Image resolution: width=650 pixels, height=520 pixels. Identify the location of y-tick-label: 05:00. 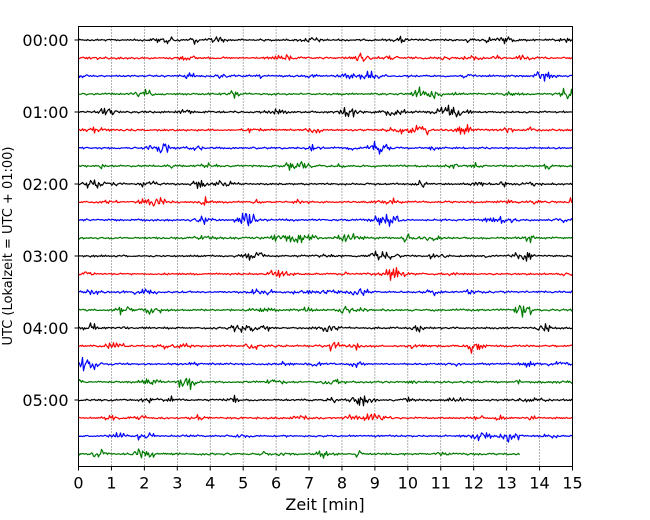
(45, 400).